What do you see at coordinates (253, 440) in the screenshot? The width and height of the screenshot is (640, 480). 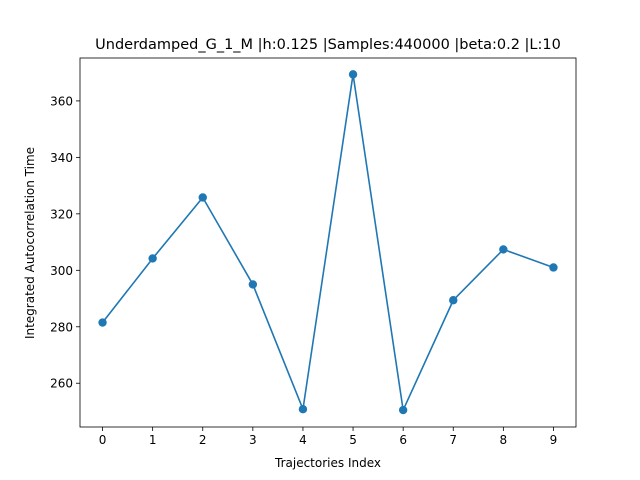 I see `x-tick-label: 3` at bounding box center [253, 440].